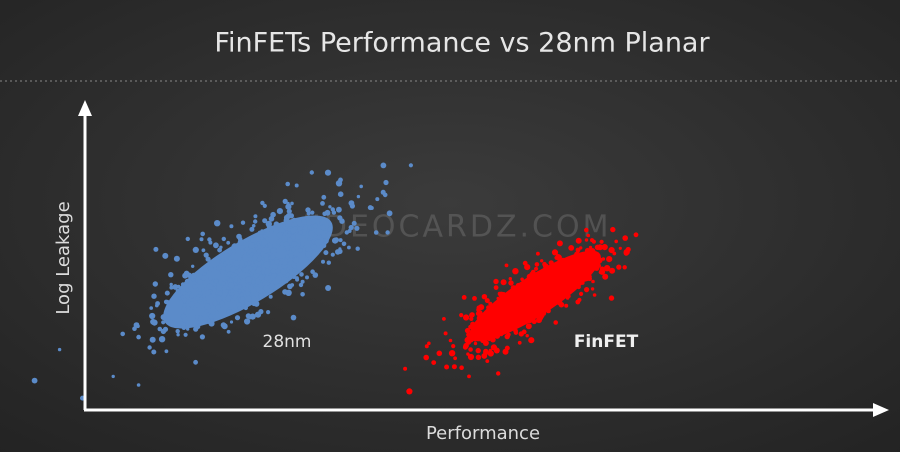 The width and height of the screenshot is (900, 452). What do you see at coordinates (606, 342) in the screenshot?
I see `cluster-label: FinFET` at bounding box center [606, 342].